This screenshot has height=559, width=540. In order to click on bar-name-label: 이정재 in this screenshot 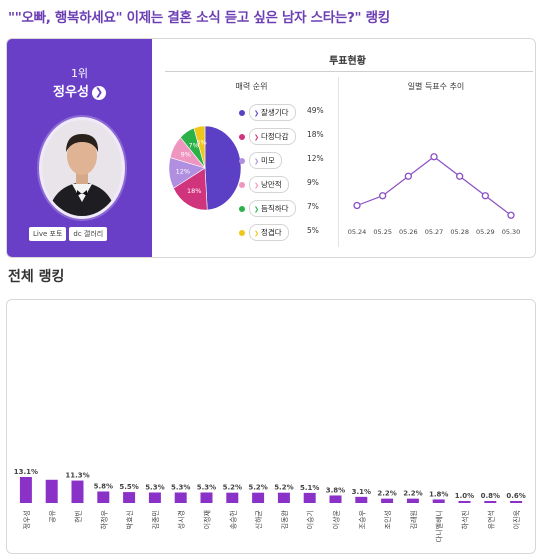, I will do `click(207, 519)`.